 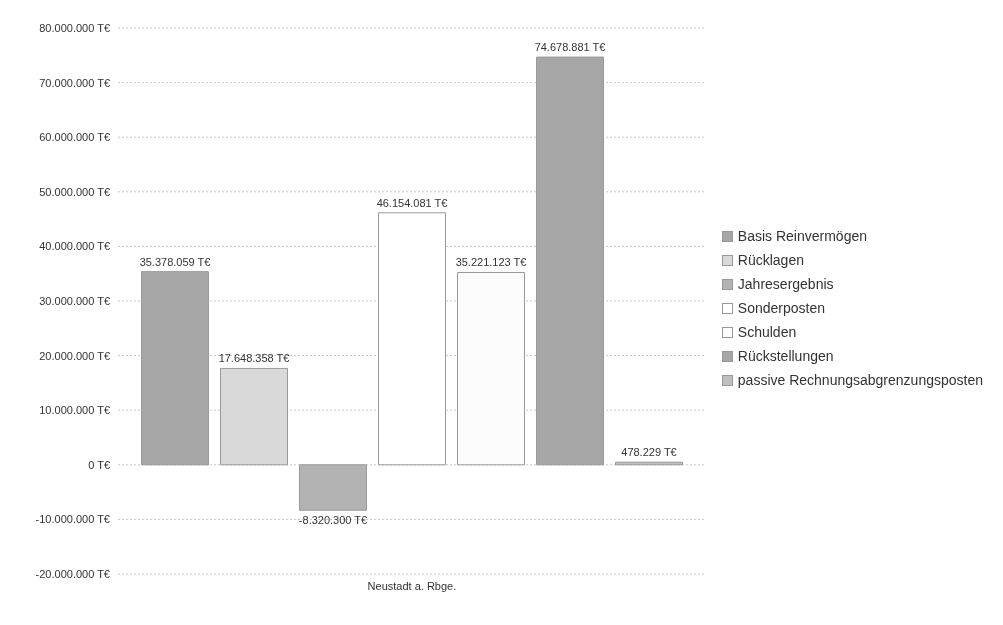 I want to click on y-tick-label: 20.000.000 T€, so click(x=74, y=355).